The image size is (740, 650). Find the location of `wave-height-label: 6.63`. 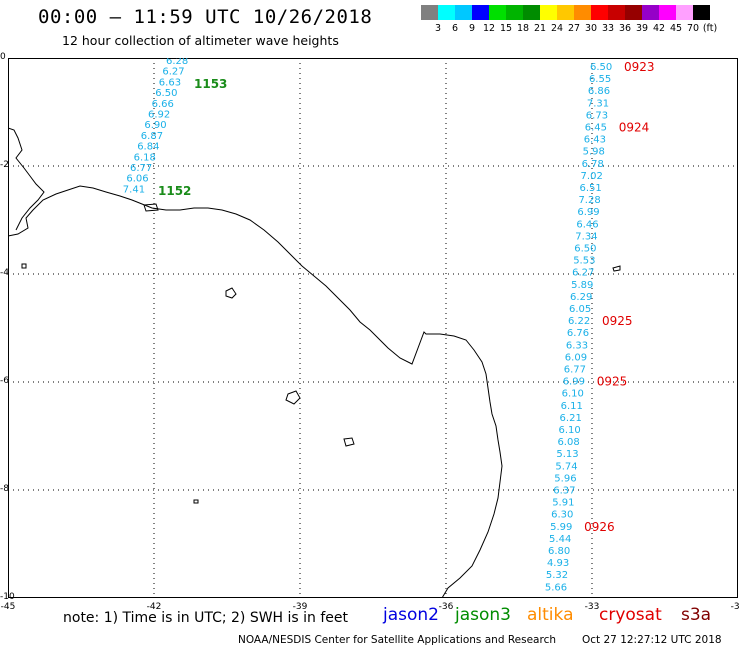

wave-height-label: 6.63 is located at coordinates (170, 82).